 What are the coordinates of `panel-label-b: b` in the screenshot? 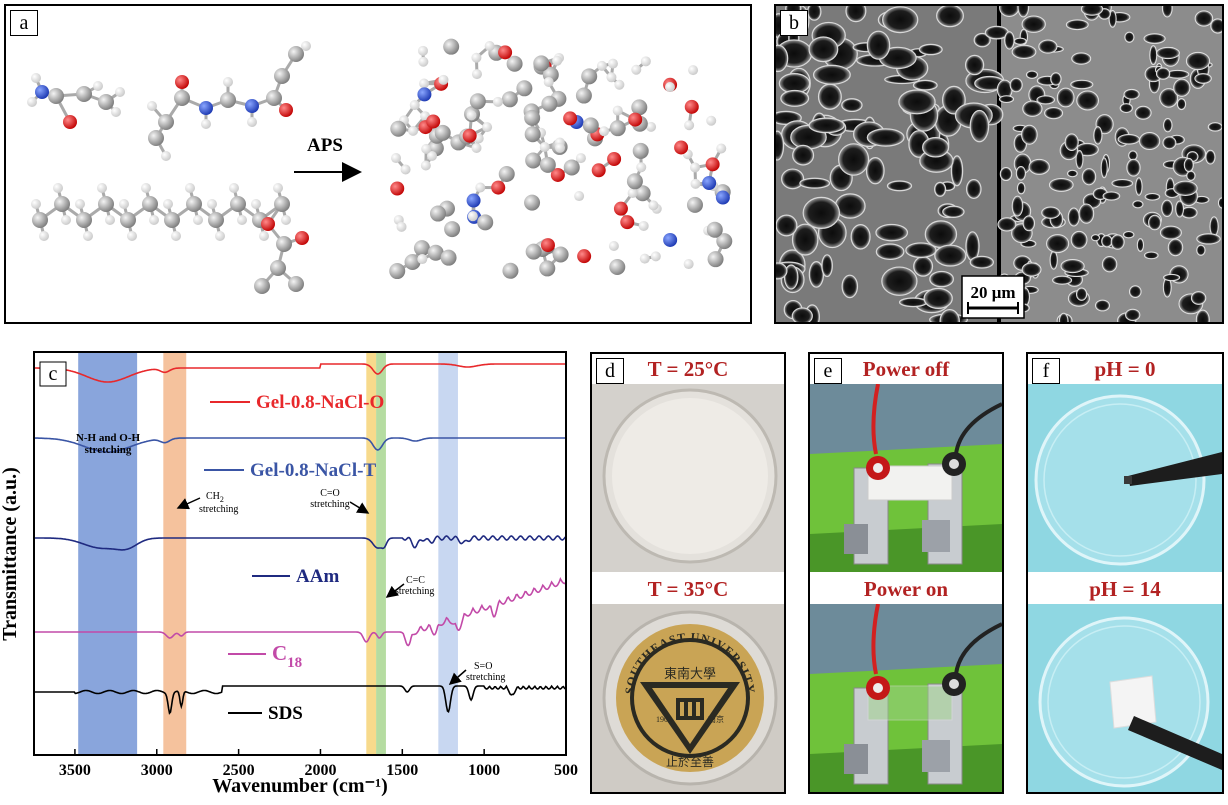 It's located at (794, 23).